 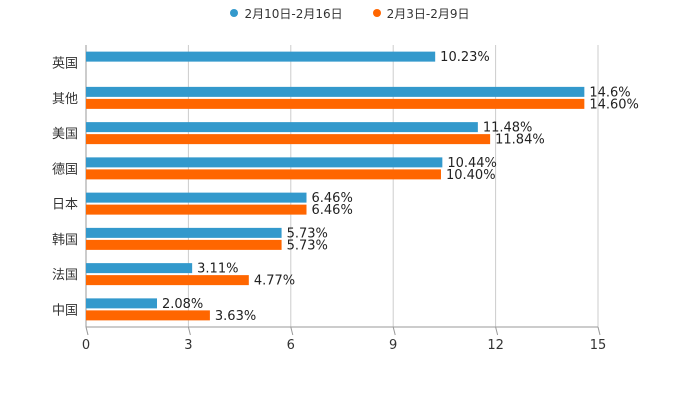 What do you see at coordinates (65, 275) in the screenshot?
I see `category-label: 法国` at bounding box center [65, 275].